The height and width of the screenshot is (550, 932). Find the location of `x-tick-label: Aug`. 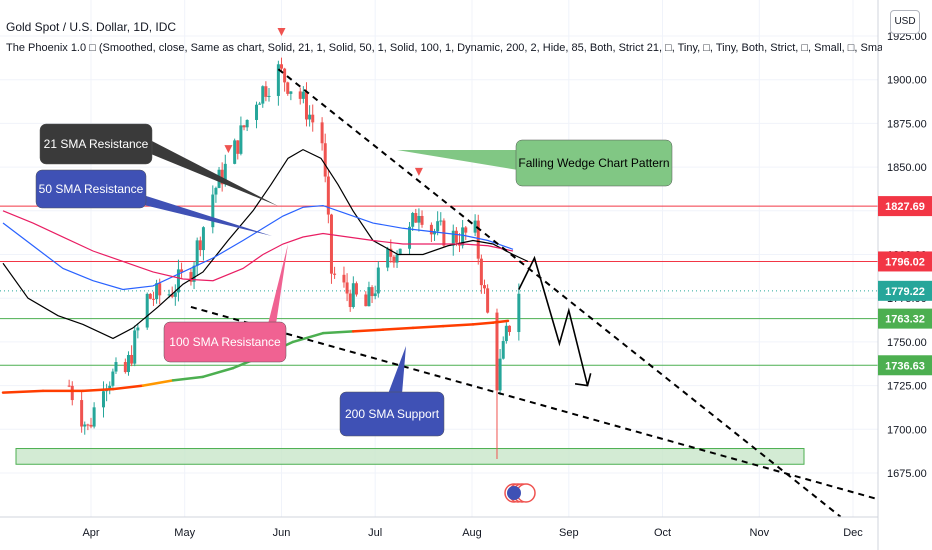

x-tick-label: Aug is located at coordinates (472, 533).